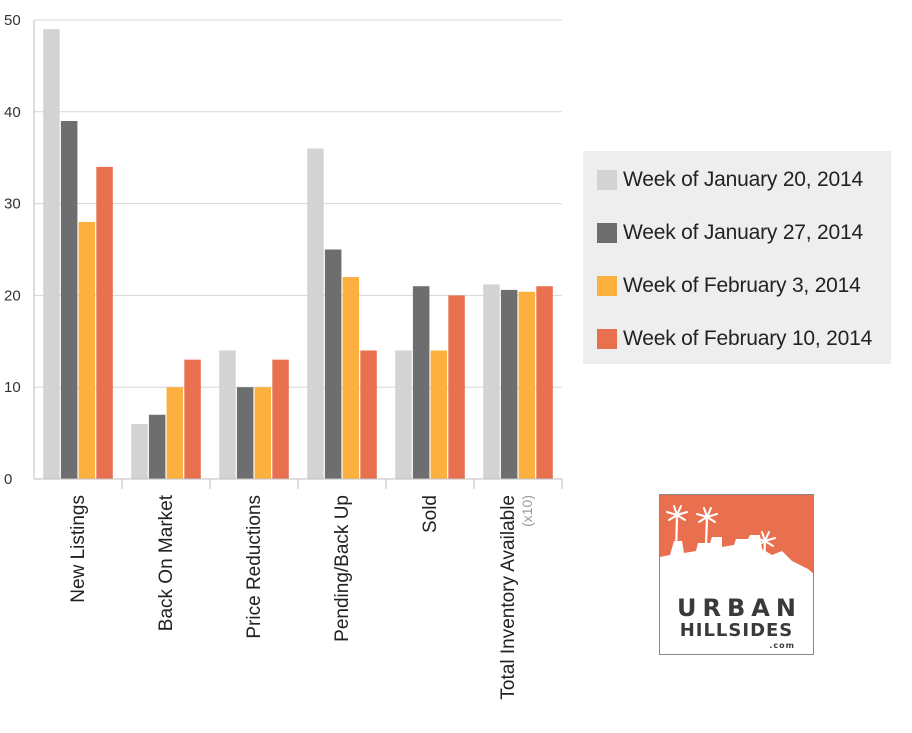 The width and height of the screenshot is (912, 733). Describe the element at coordinates (743, 179) in the screenshot. I see `legend-label: Week of January 20, 2014` at that location.